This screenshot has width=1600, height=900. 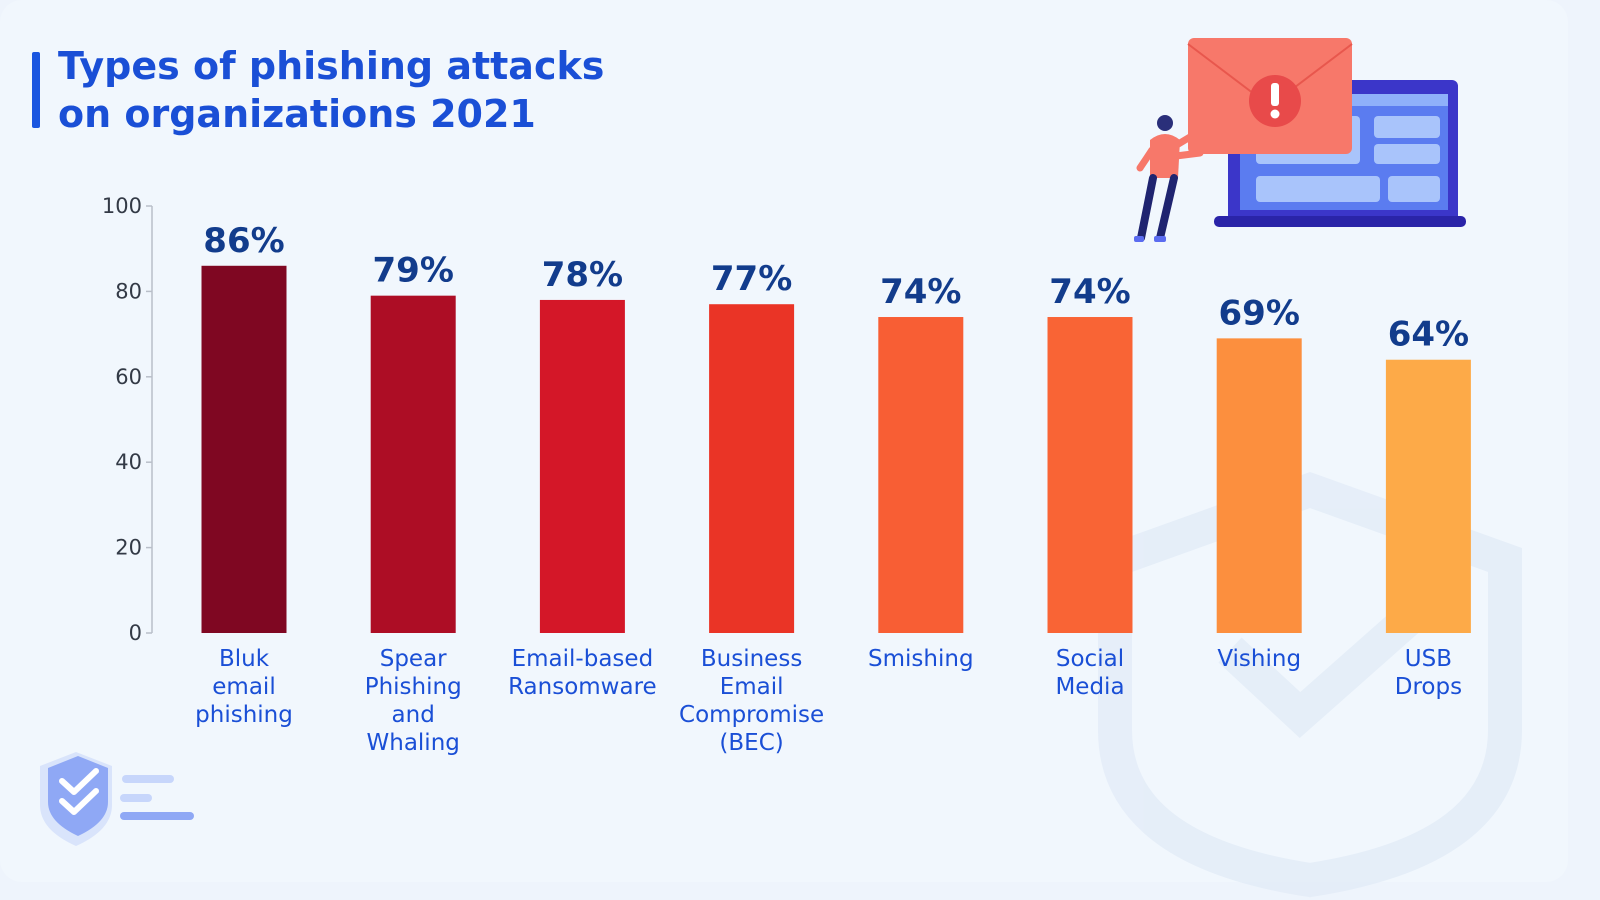 What do you see at coordinates (128, 291) in the screenshot?
I see `y-tick-label: 80` at bounding box center [128, 291].